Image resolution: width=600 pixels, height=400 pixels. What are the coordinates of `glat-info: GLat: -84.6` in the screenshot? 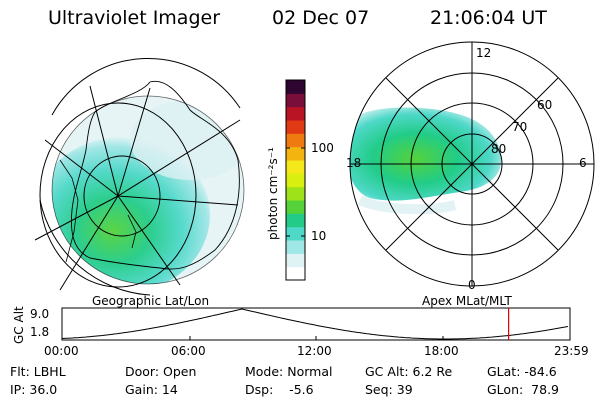 It's located at (522, 371).